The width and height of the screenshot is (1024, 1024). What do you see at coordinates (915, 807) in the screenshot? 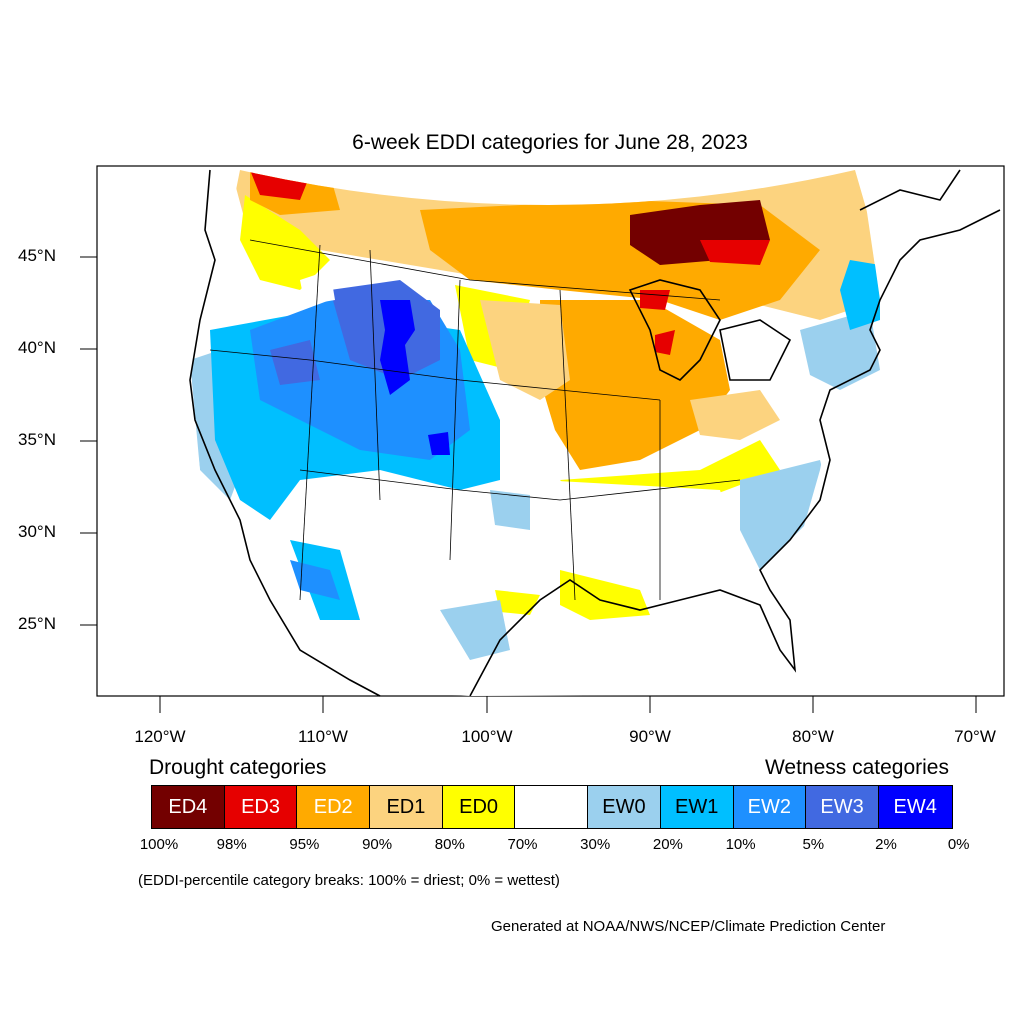
I see `legend-box: EW4` at bounding box center [915, 807].